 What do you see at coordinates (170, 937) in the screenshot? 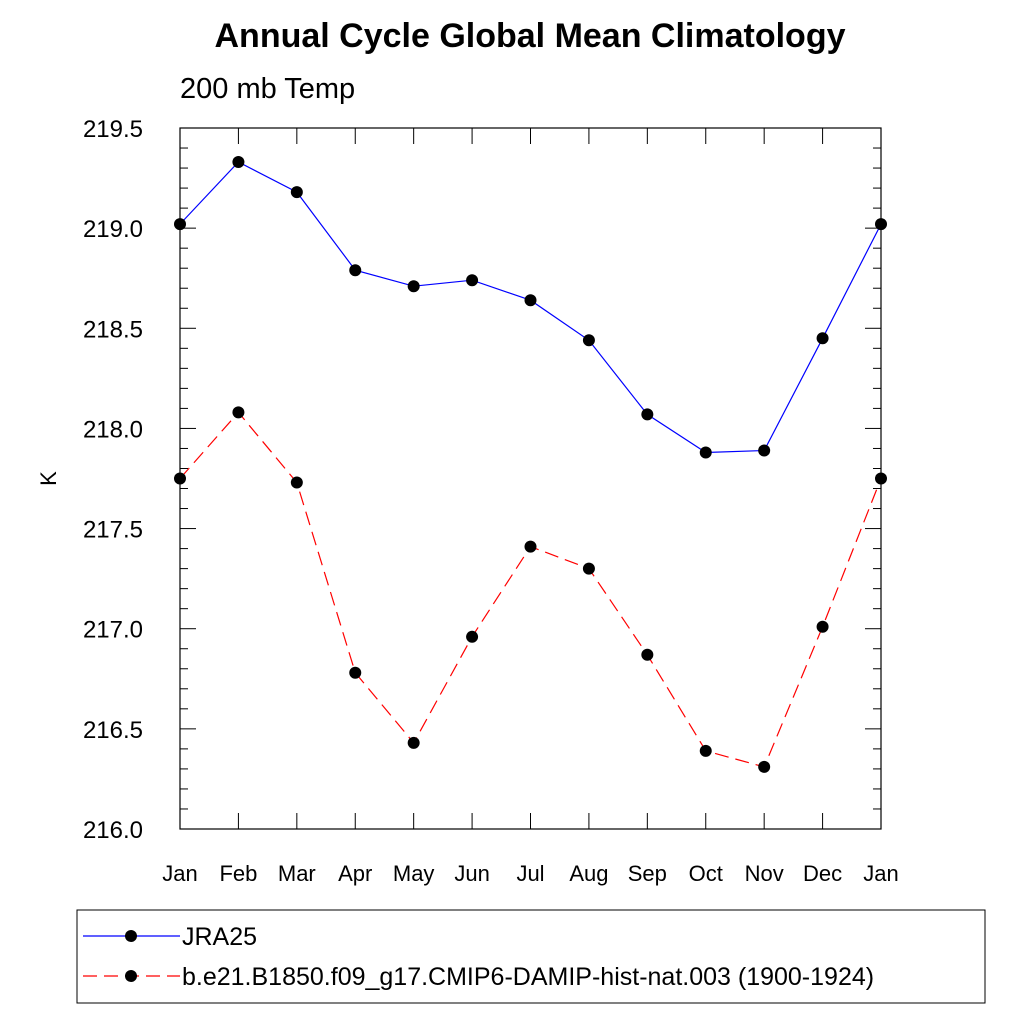
I see `legend-entry: JRA25` at bounding box center [170, 937].